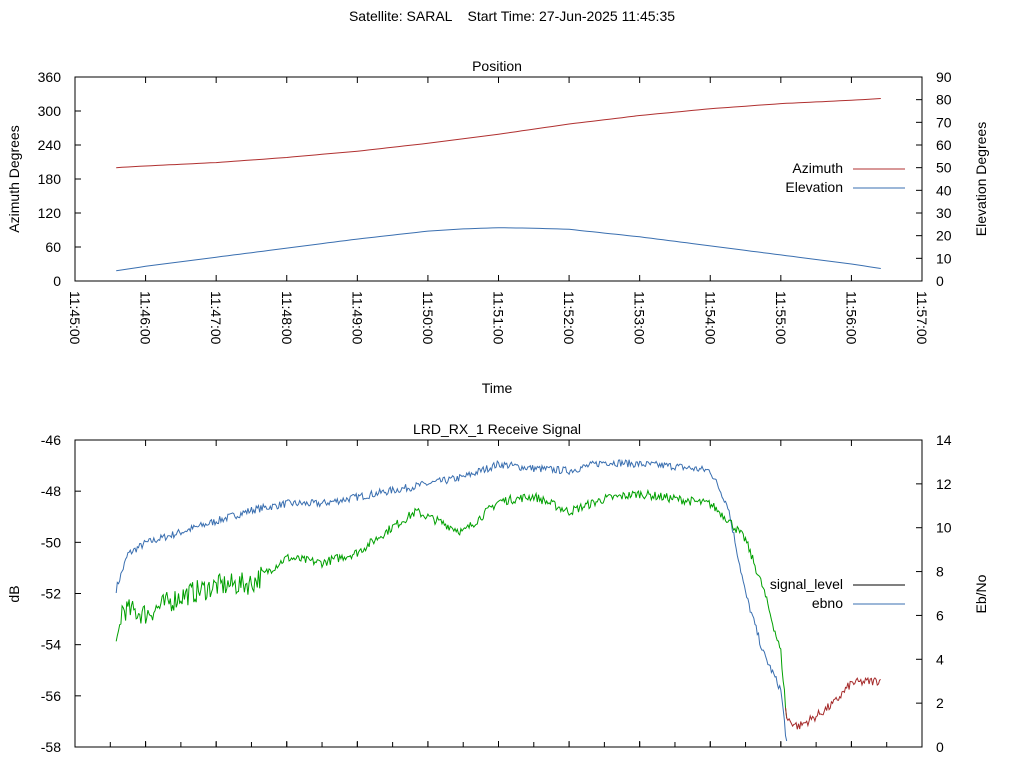 The image size is (1024, 768). Describe the element at coordinates (710, 318) in the screenshot. I see `x-tick-label: 11:54:00` at that location.